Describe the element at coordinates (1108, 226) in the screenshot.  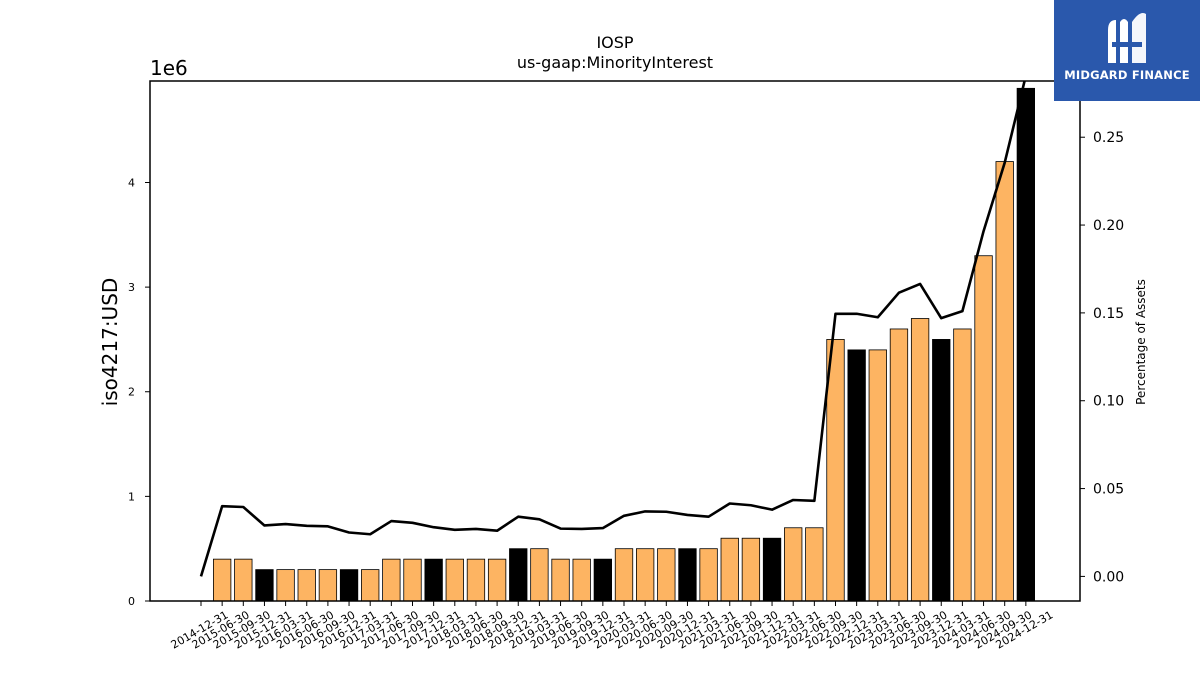
I see `y2-tick-label: 0.20` at that location.